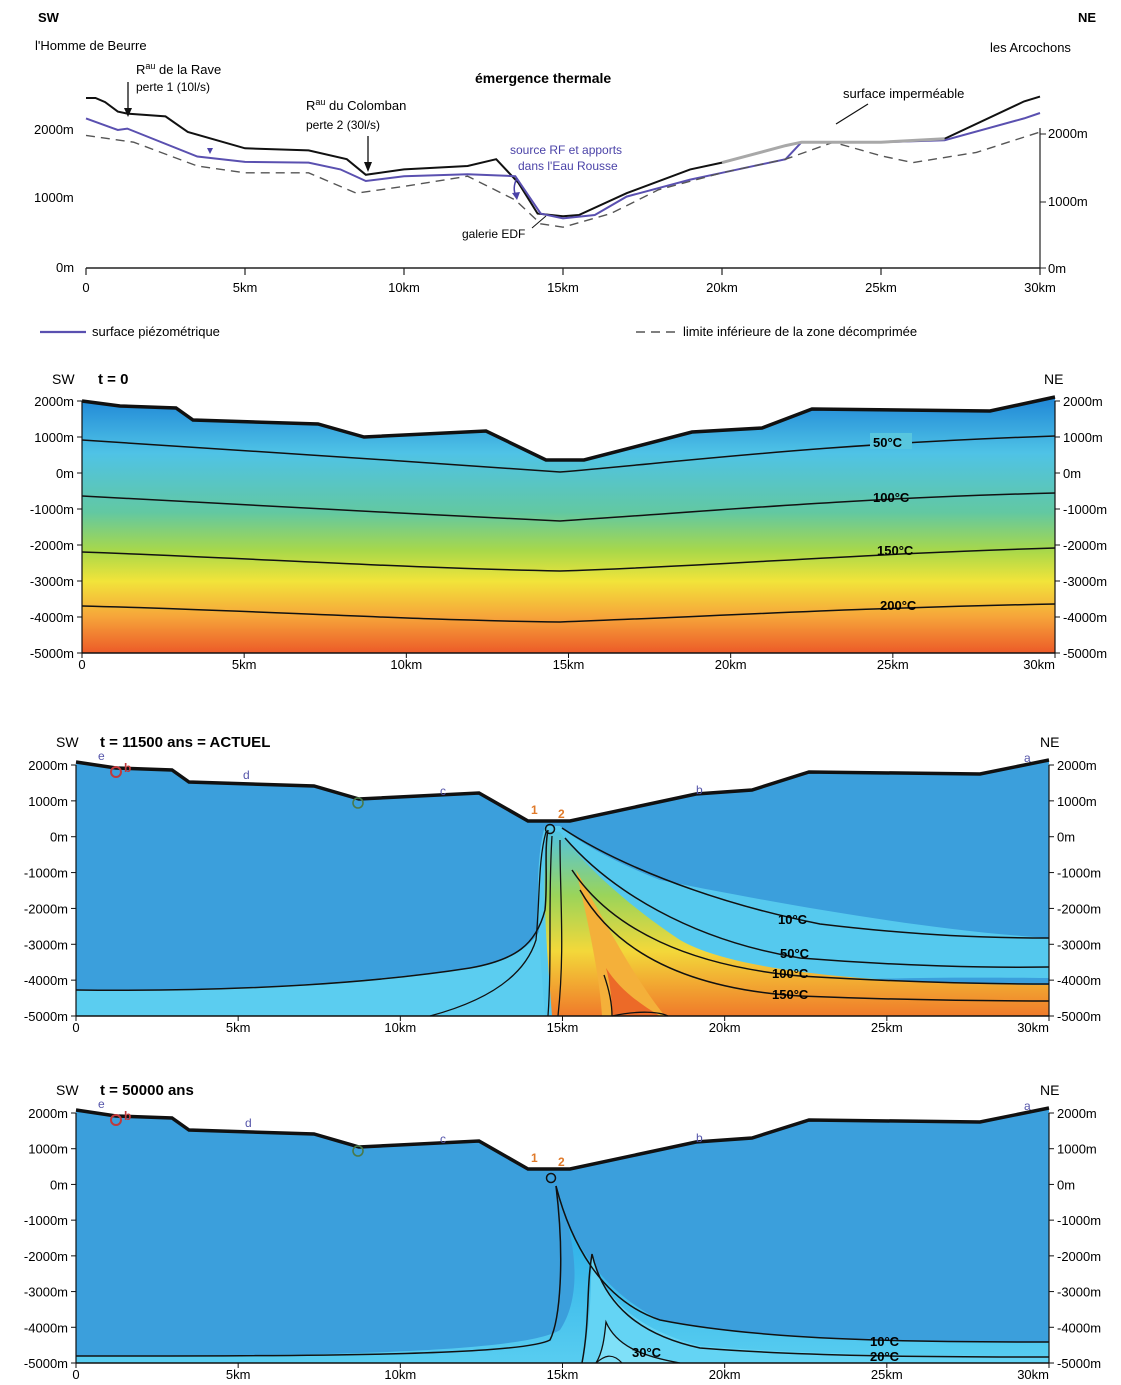  Describe the element at coordinates (318, 968) in the screenshot. I see `t11500-deep-layer` at that location.